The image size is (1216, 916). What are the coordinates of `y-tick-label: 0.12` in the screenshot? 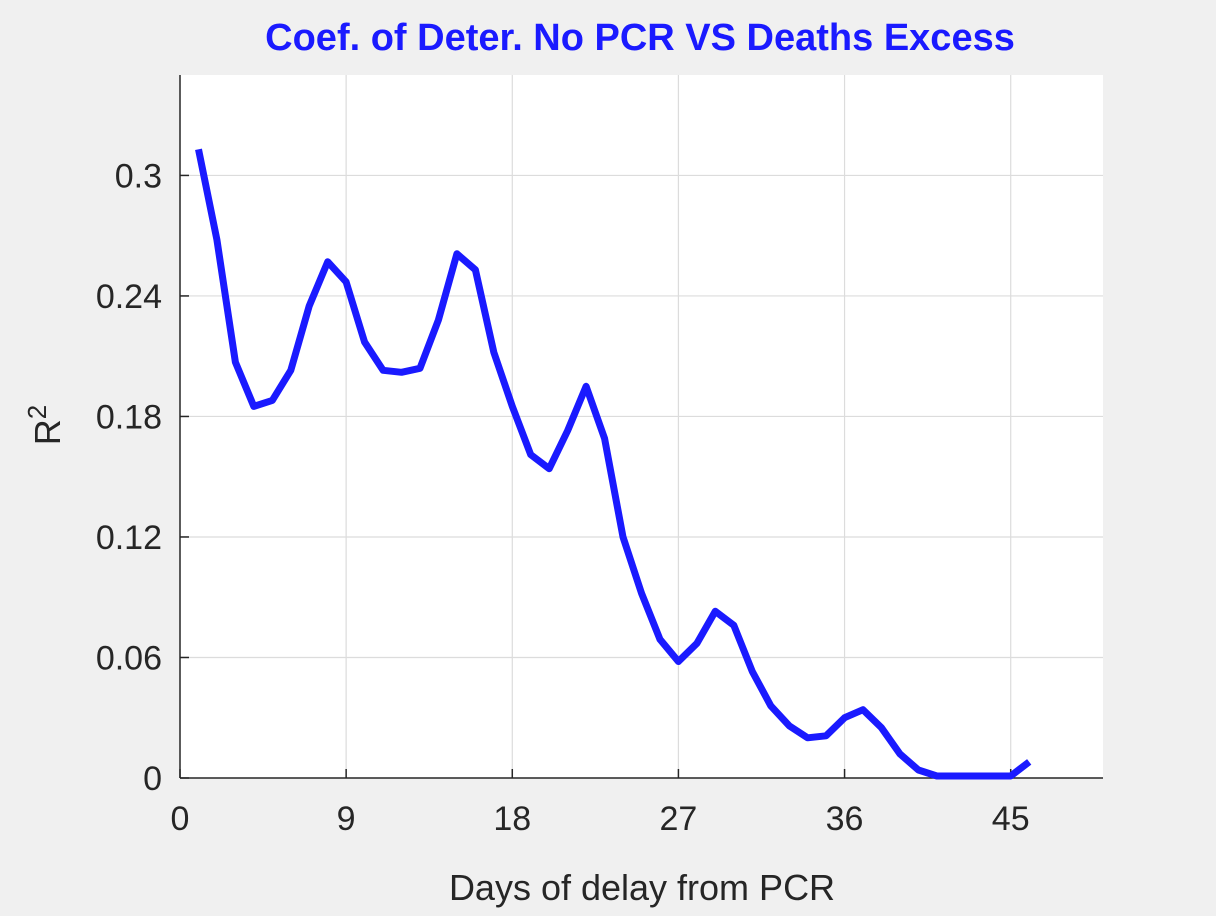 It's located at (129, 538).